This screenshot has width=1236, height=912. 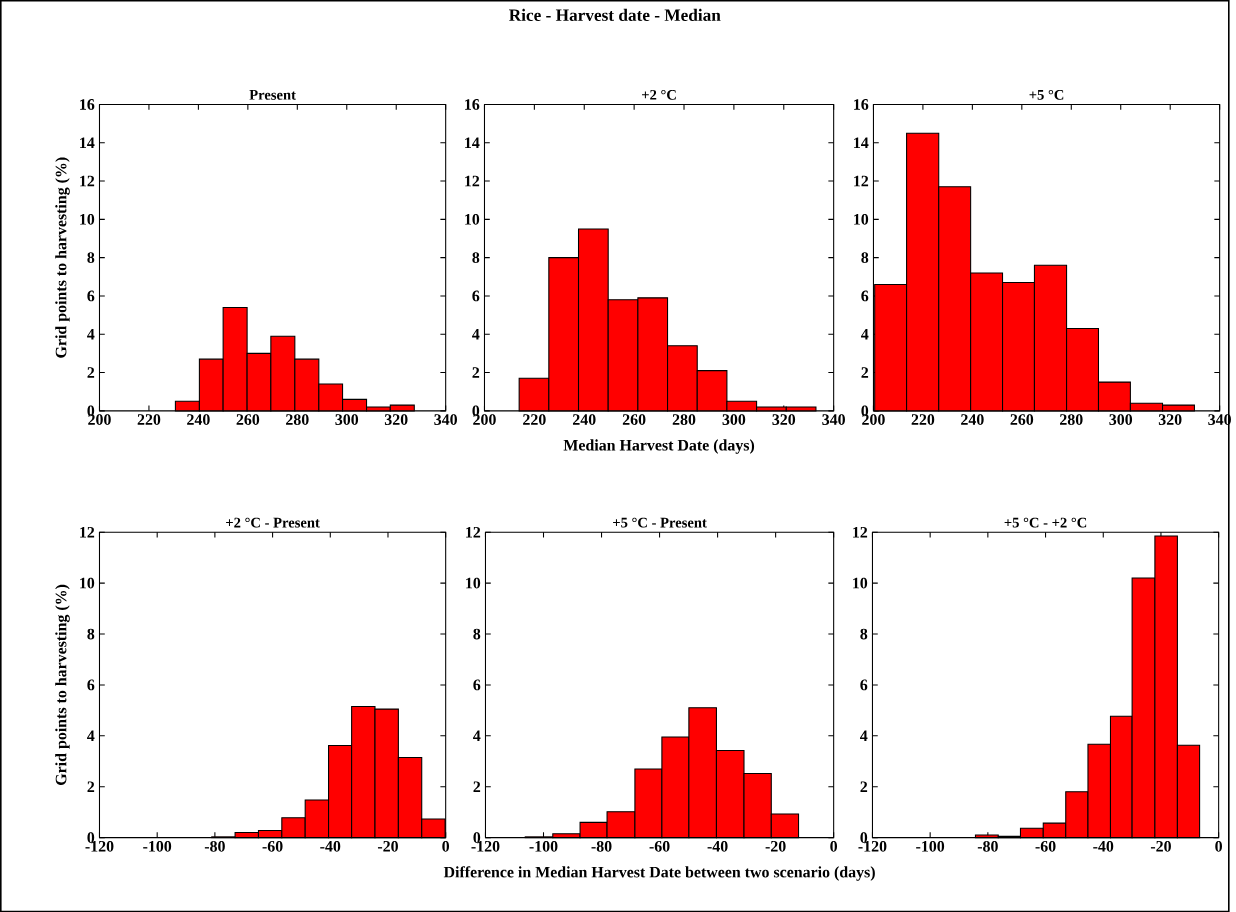 What do you see at coordinates (659, 446) in the screenshot?
I see `x-axis-title: Median Harvest Date (days)` at bounding box center [659, 446].